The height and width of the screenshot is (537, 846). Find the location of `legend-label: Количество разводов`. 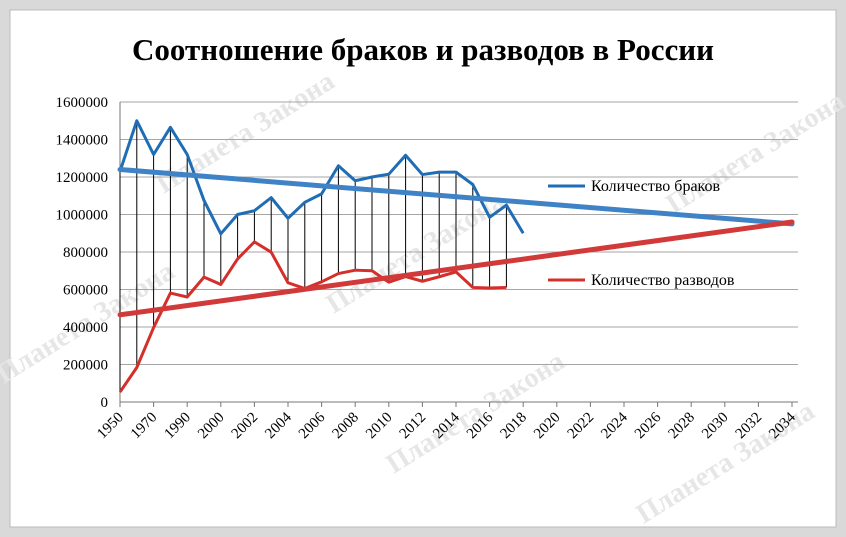

legend-label: Количество разводов is located at coordinates (663, 280).